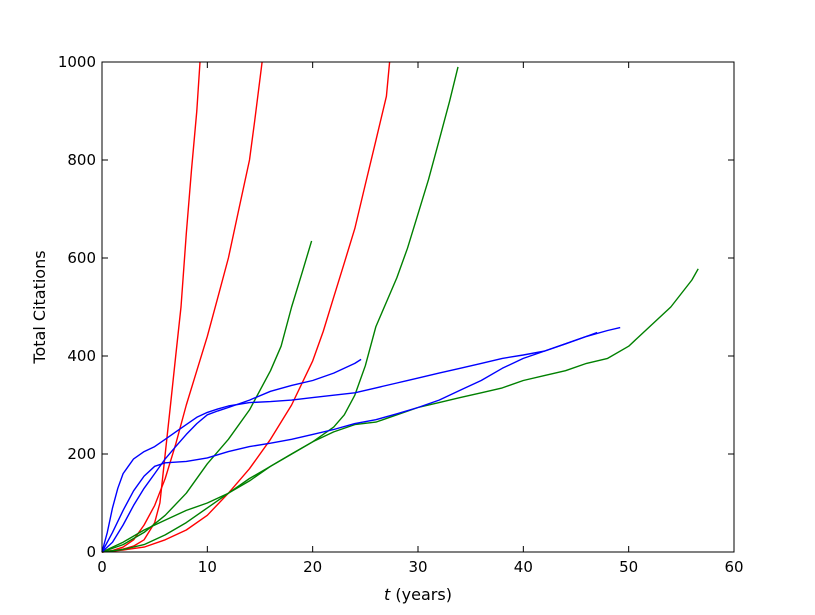  What do you see at coordinates (312, 567) in the screenshot?
I see `x-tick-label: 20` at bounding box center [312, 567].